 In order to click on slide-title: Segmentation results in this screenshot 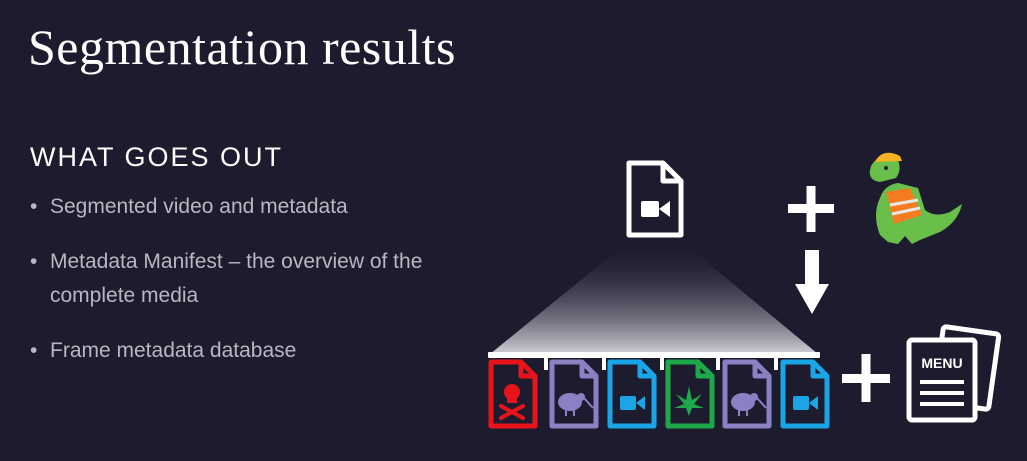, I will do `click(242, 47)`.